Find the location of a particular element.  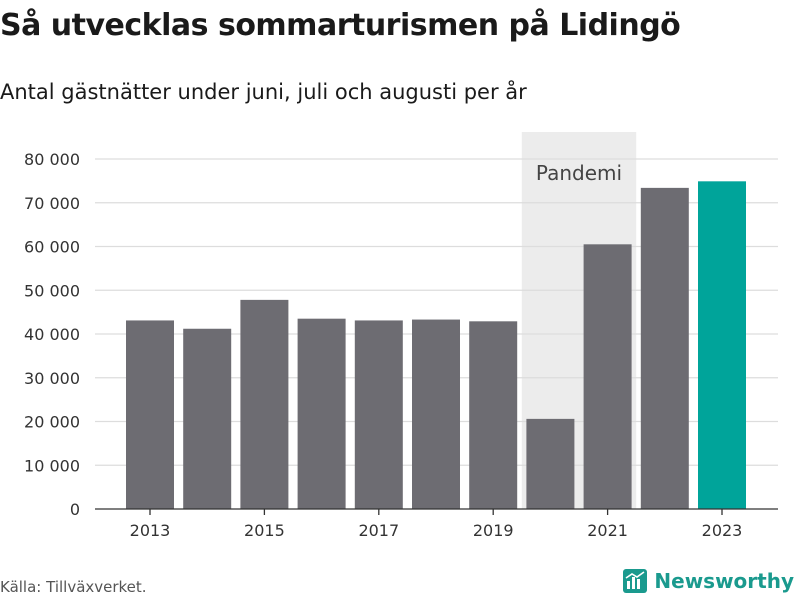

source-note: Källa: Tillväxverket. is located at coordinates (73, 587).